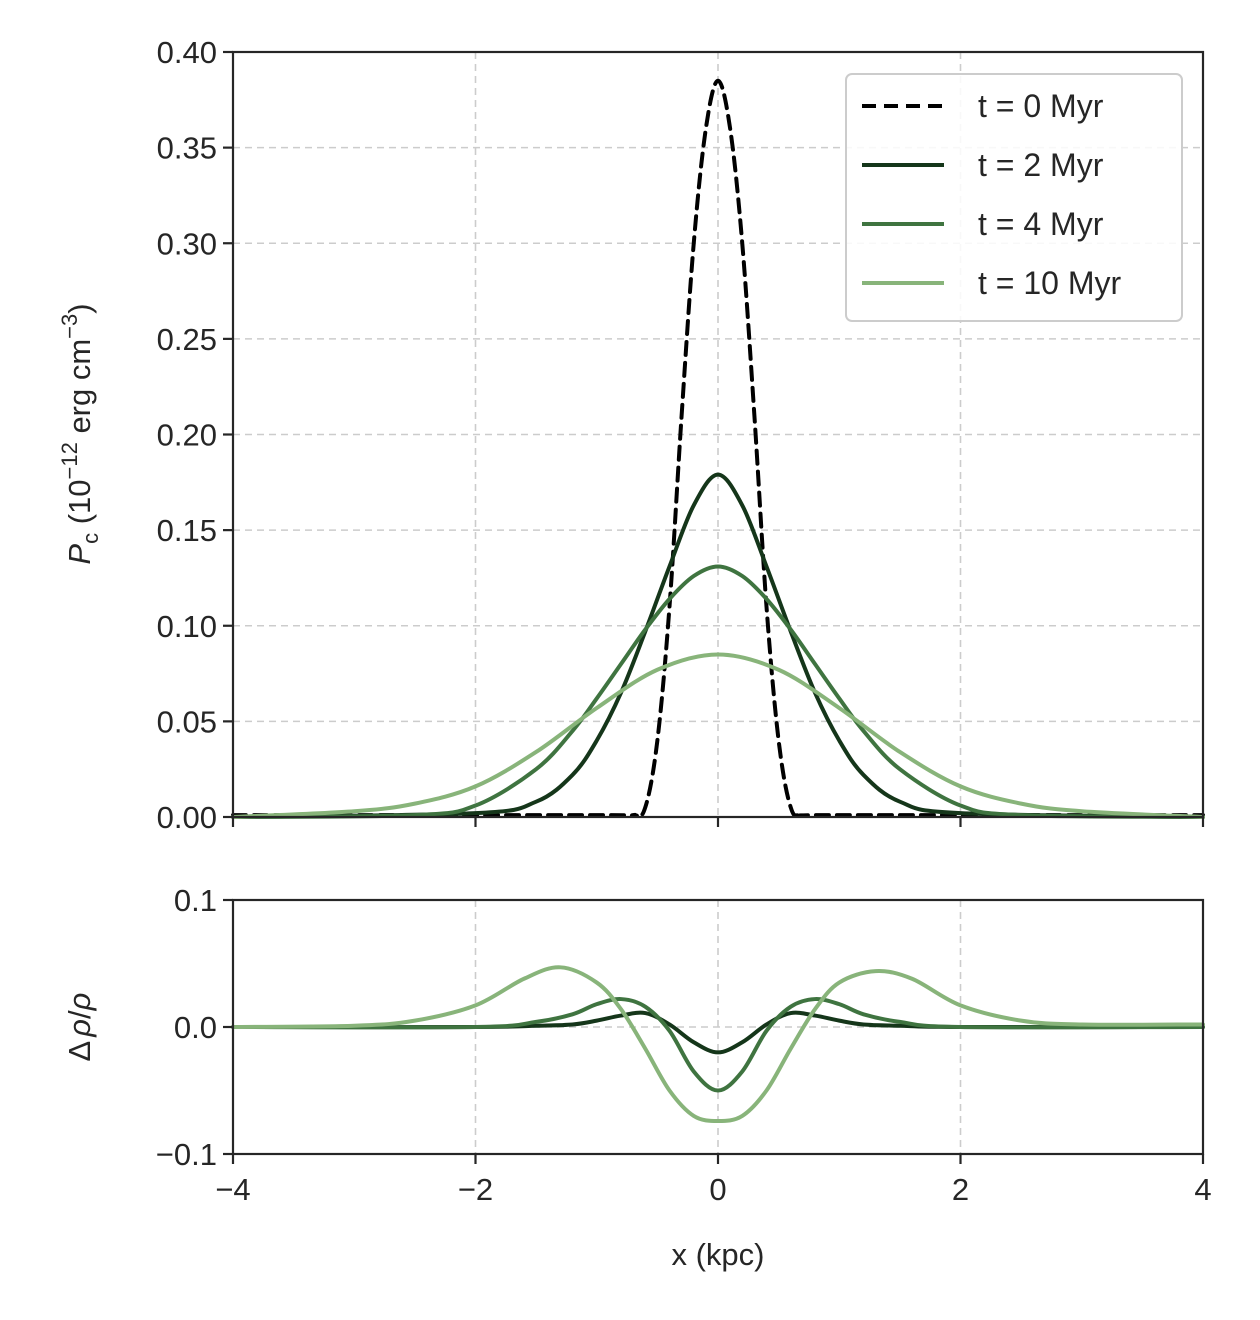  Describe the element at coordinates (79, 554) in the screenshot. I see `ylabel-symbol: P` at that location.